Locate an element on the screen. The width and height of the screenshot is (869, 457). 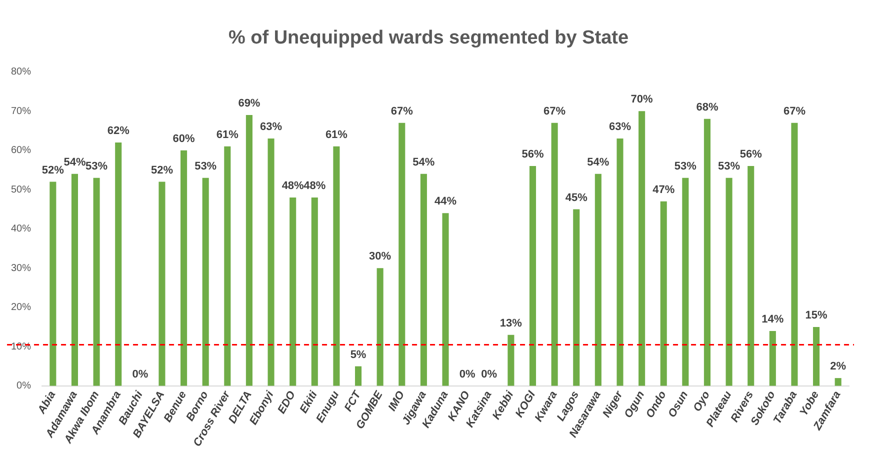
data-label: 69% is located at coordinates (249, 104).